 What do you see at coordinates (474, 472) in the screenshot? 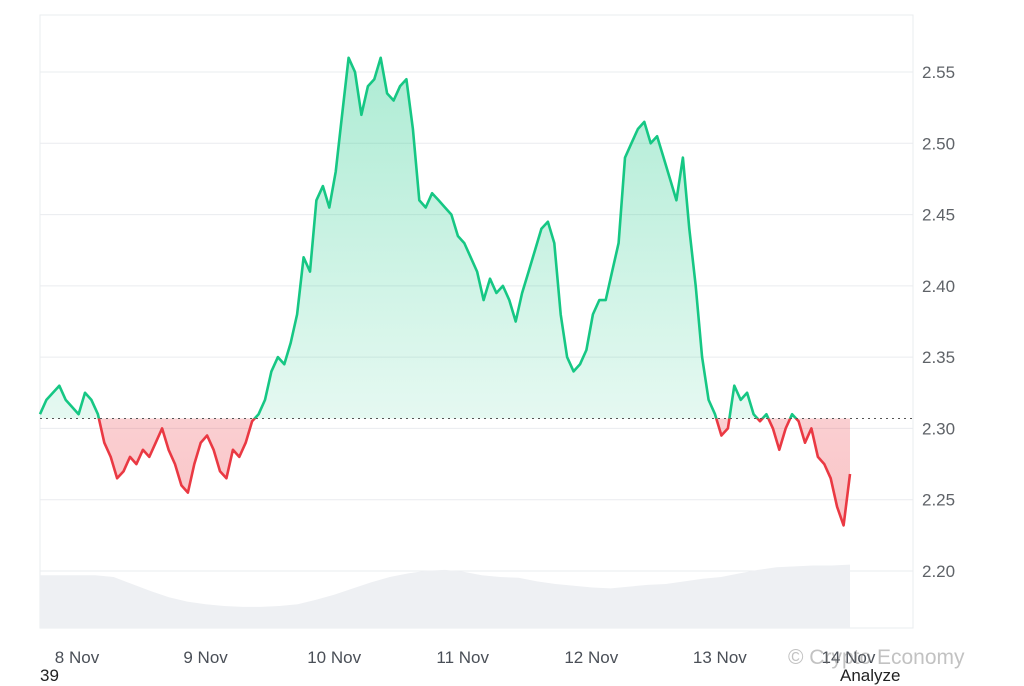
I see `price-line-down` at bounding box center [474, 472].